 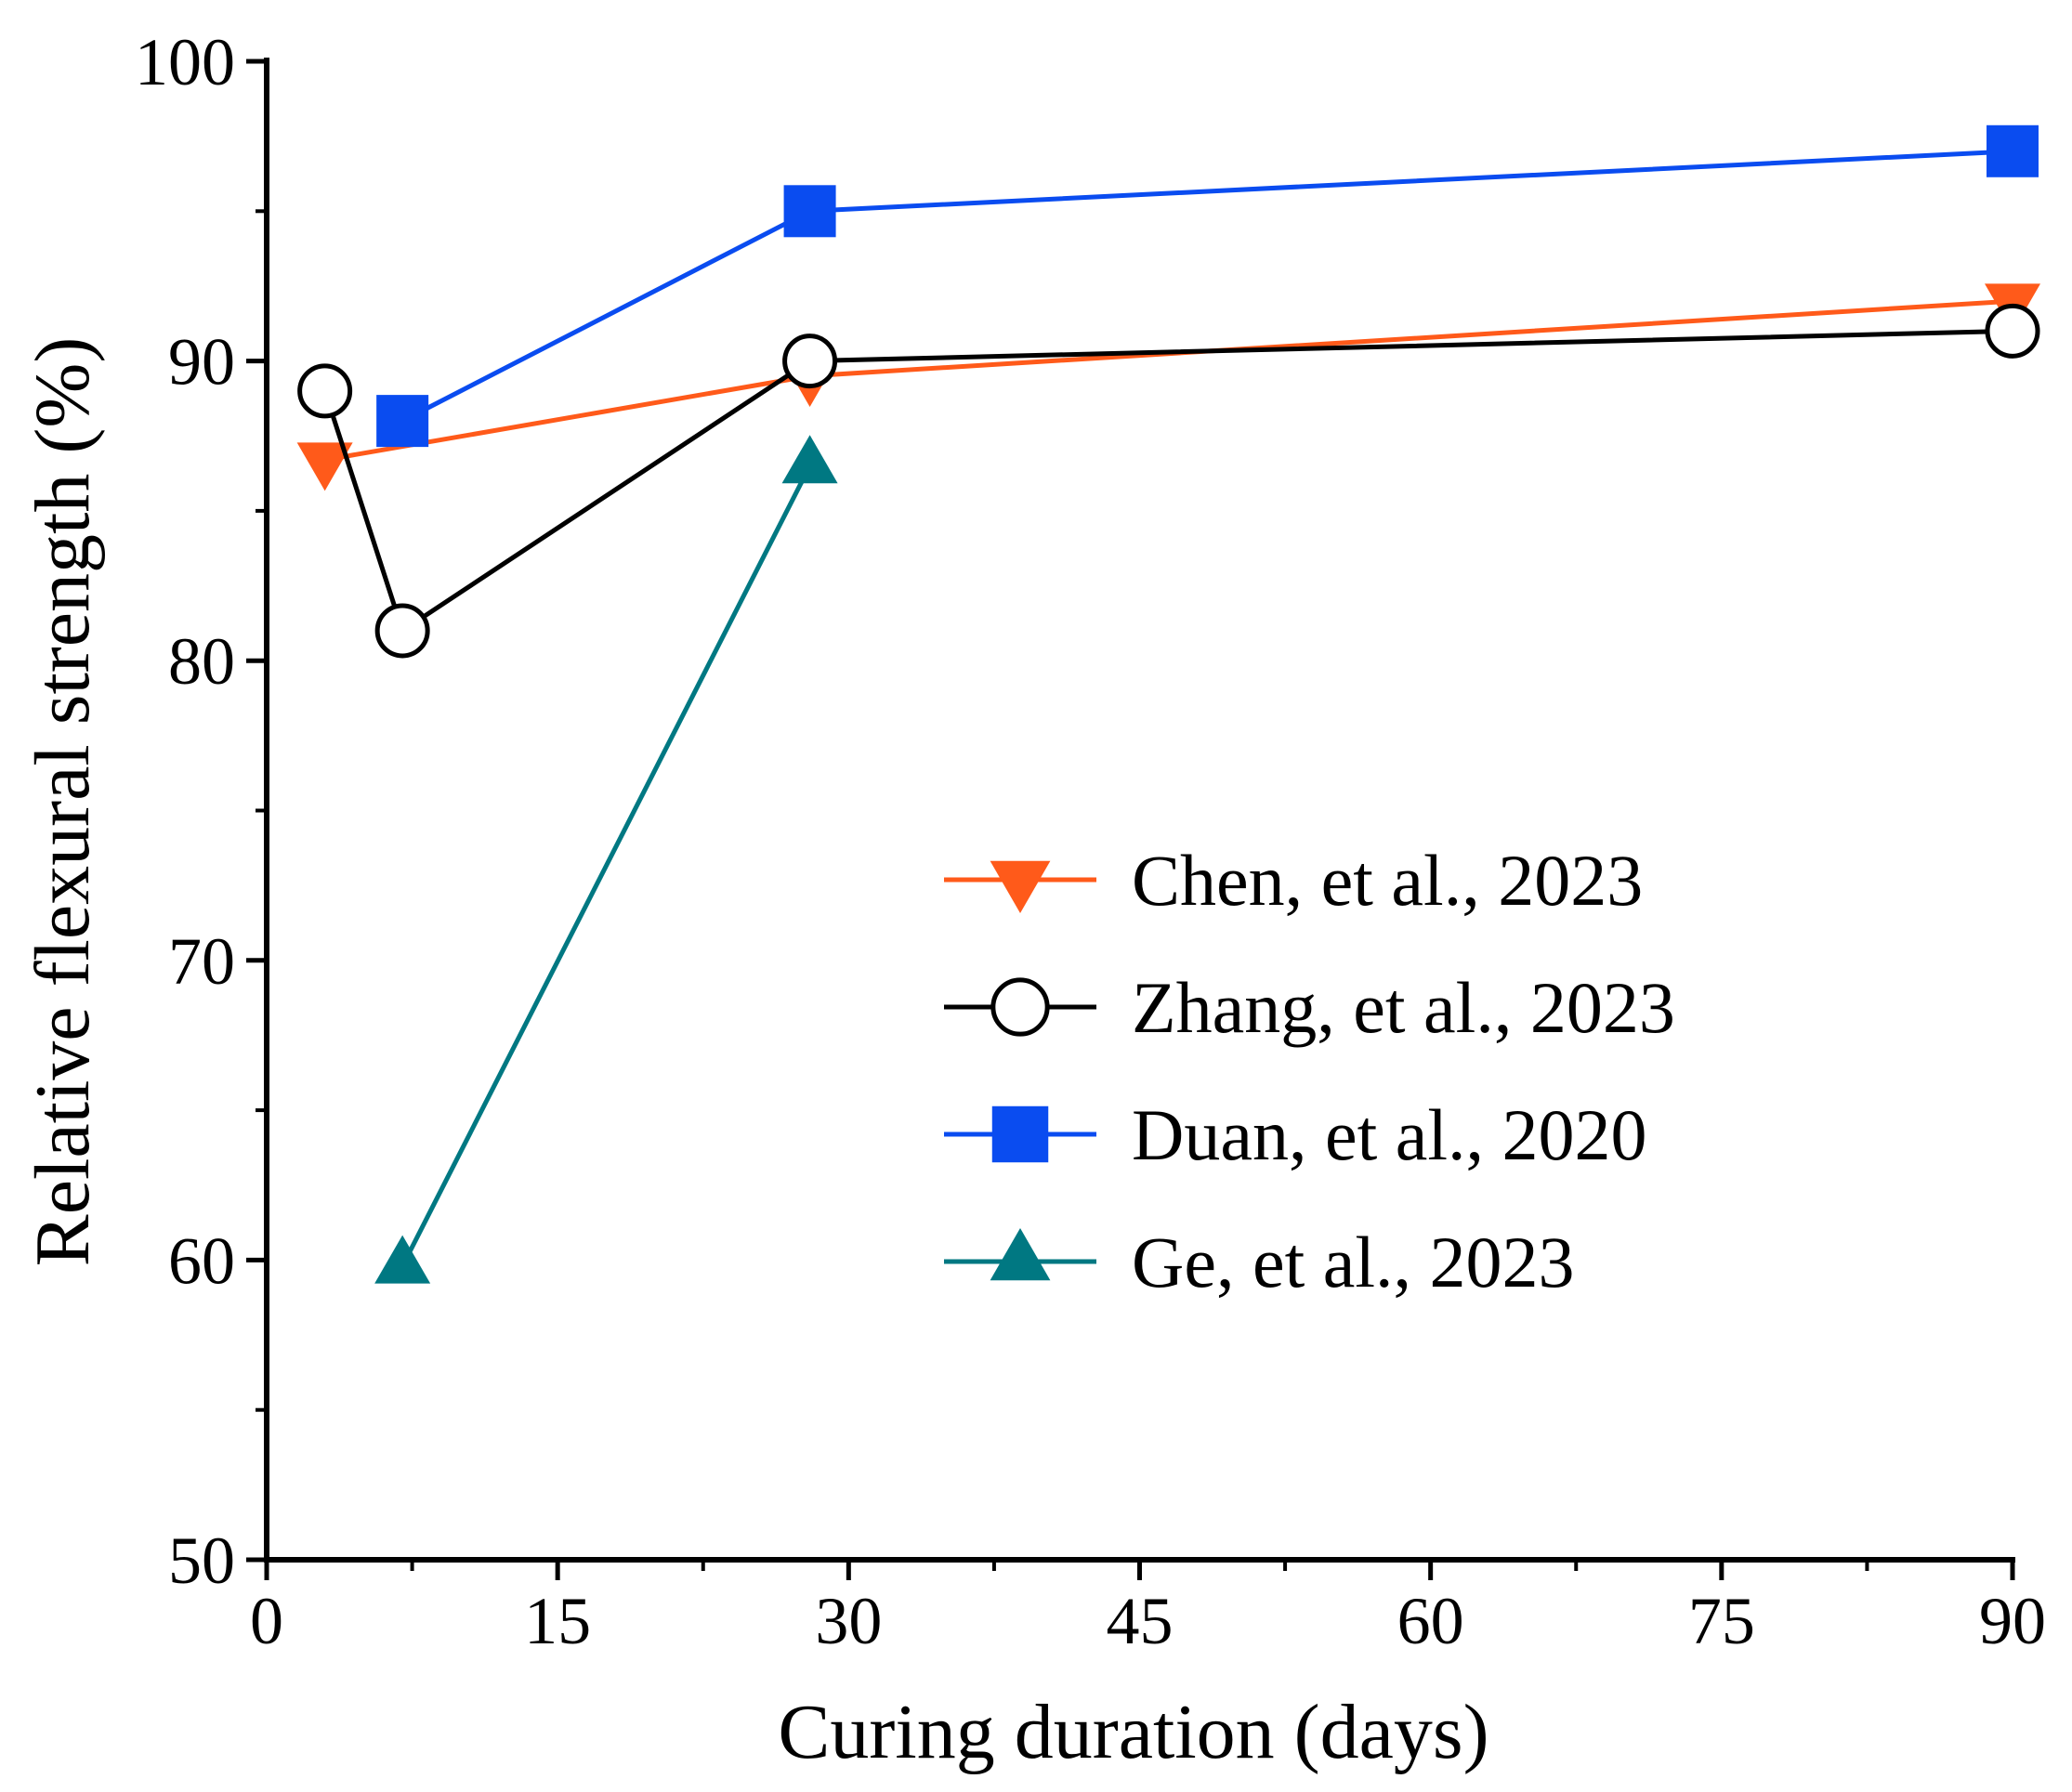 What do you see at coordinates (1387, 880) in the screenshot?
I see `legend-label: Chen, et al., 2023` at bounding box center [1387, 880].